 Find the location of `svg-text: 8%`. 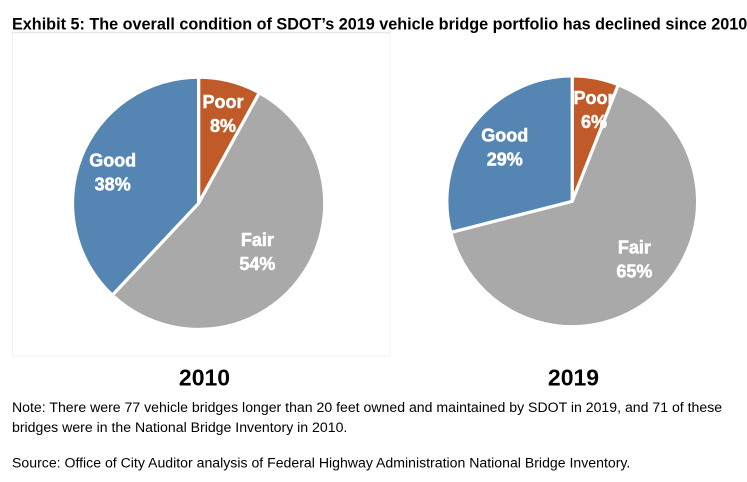

svg-text: 8% is located at coordinates (223, 126).